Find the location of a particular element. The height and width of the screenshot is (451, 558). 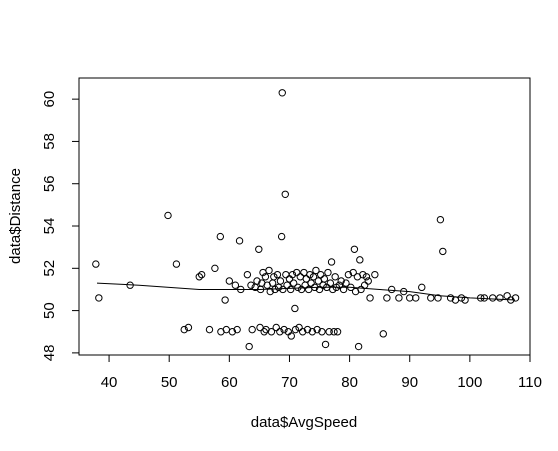

x-tick-label: 60 is located at coordinates (229, 382).